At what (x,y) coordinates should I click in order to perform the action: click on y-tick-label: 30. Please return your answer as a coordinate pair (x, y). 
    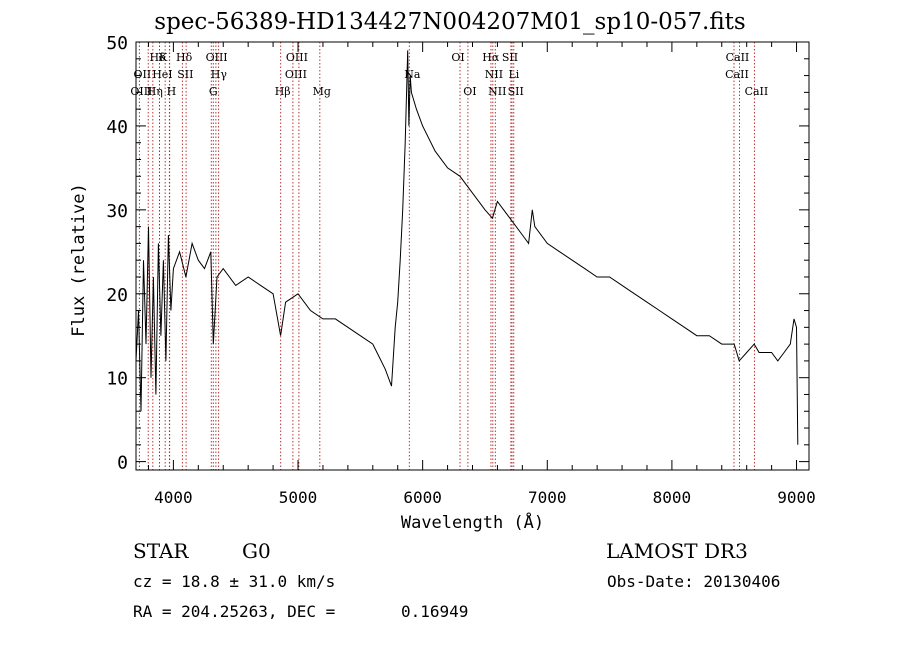
    Looking at the image, I should click on (117, 211).